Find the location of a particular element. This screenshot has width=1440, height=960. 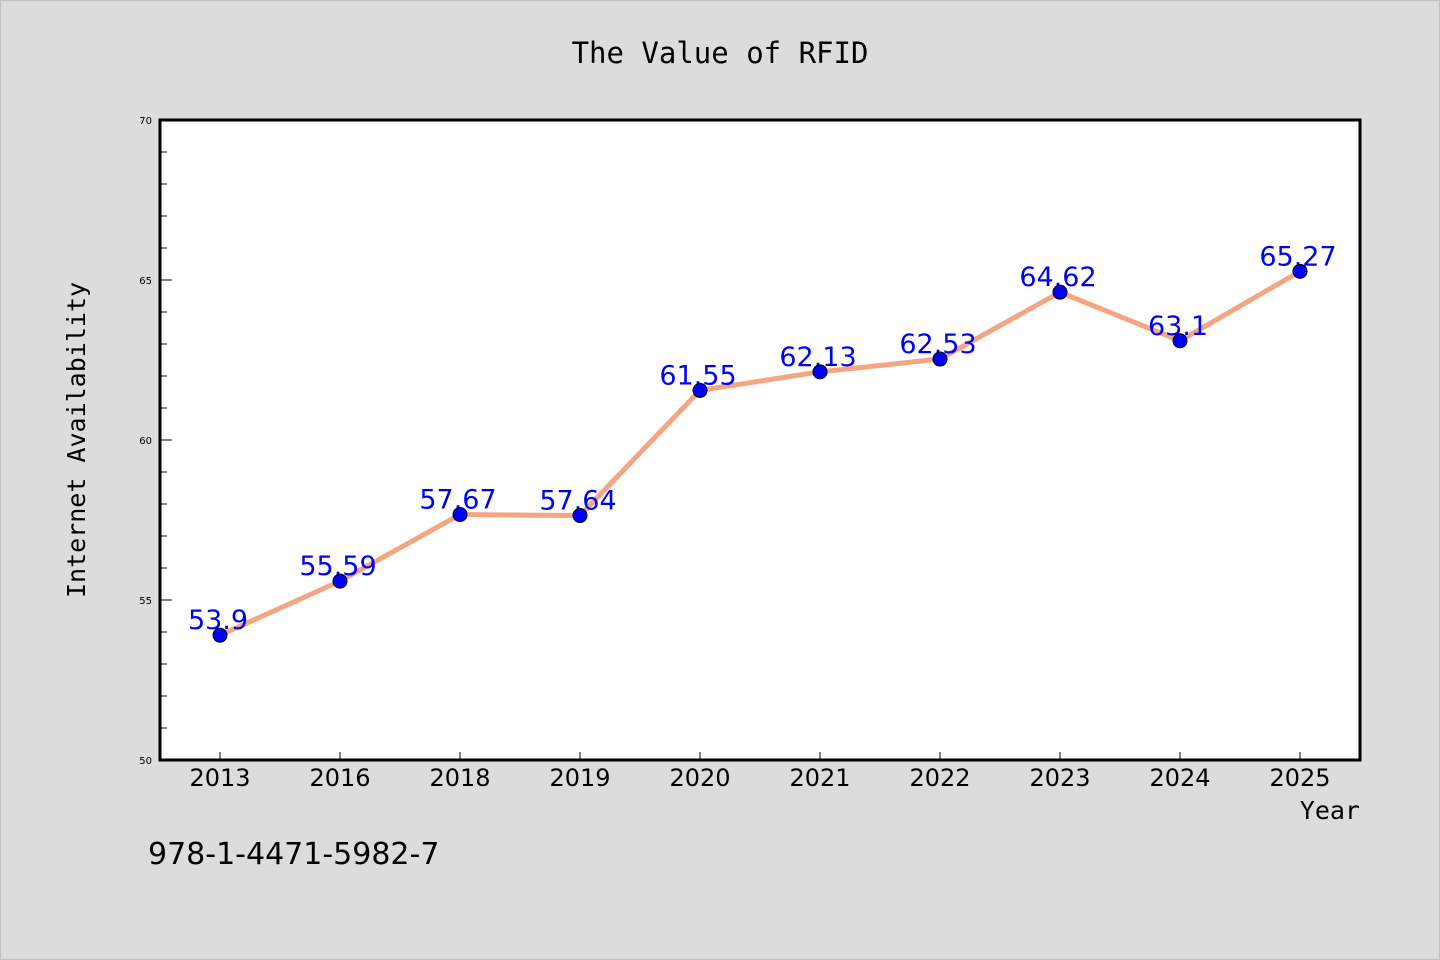

x-tick-label: 2013 is located at coordinates (219, 778).